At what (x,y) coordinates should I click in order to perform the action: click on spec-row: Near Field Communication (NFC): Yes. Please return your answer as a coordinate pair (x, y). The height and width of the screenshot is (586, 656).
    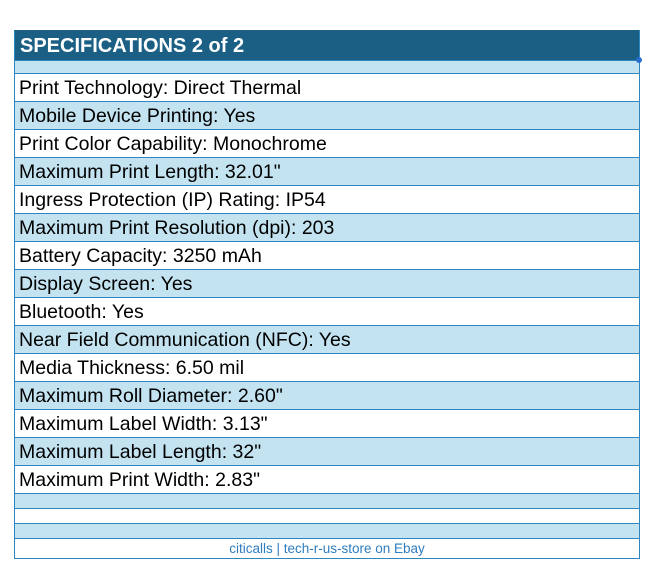
    Looking at the image, I should click on (327, 340).